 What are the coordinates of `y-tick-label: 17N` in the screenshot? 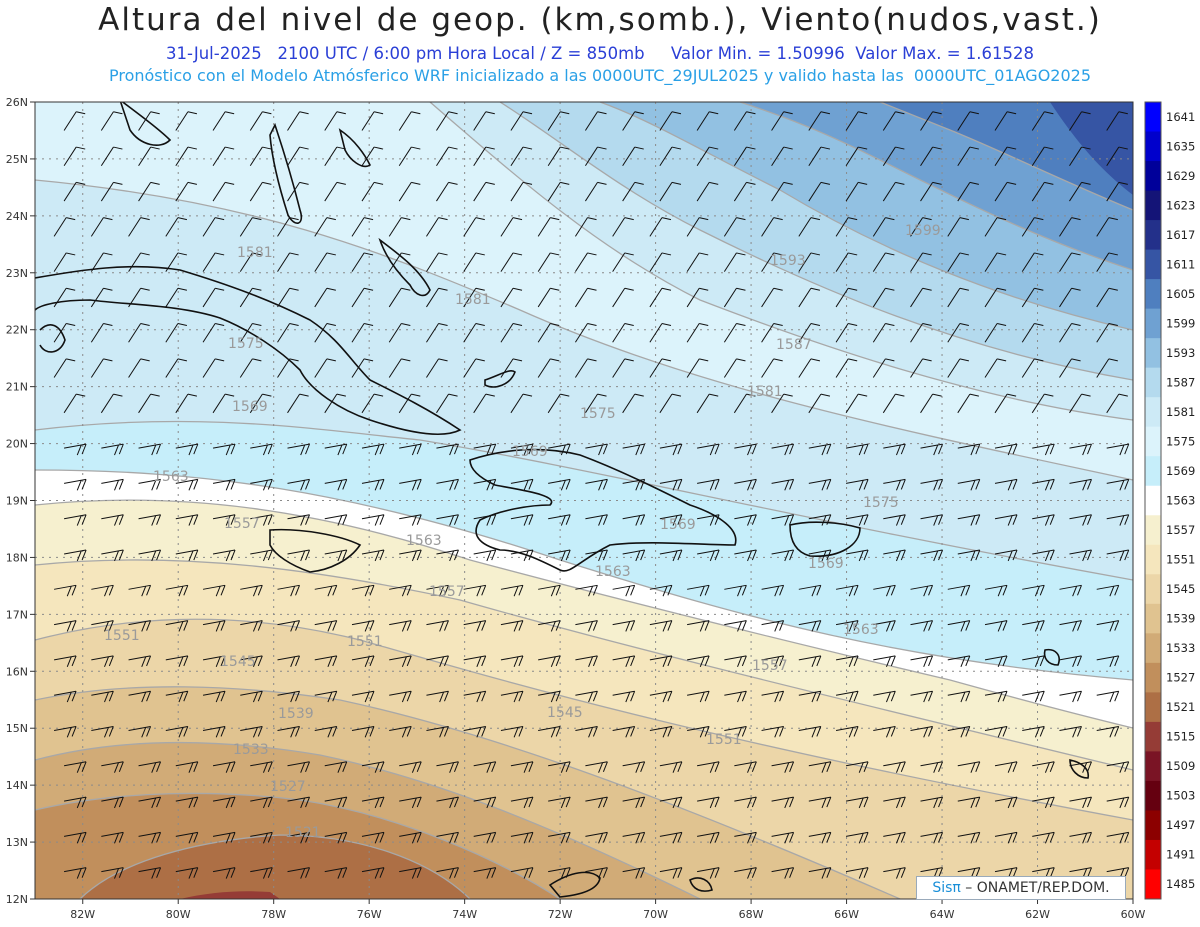 It's located at (17, 614).